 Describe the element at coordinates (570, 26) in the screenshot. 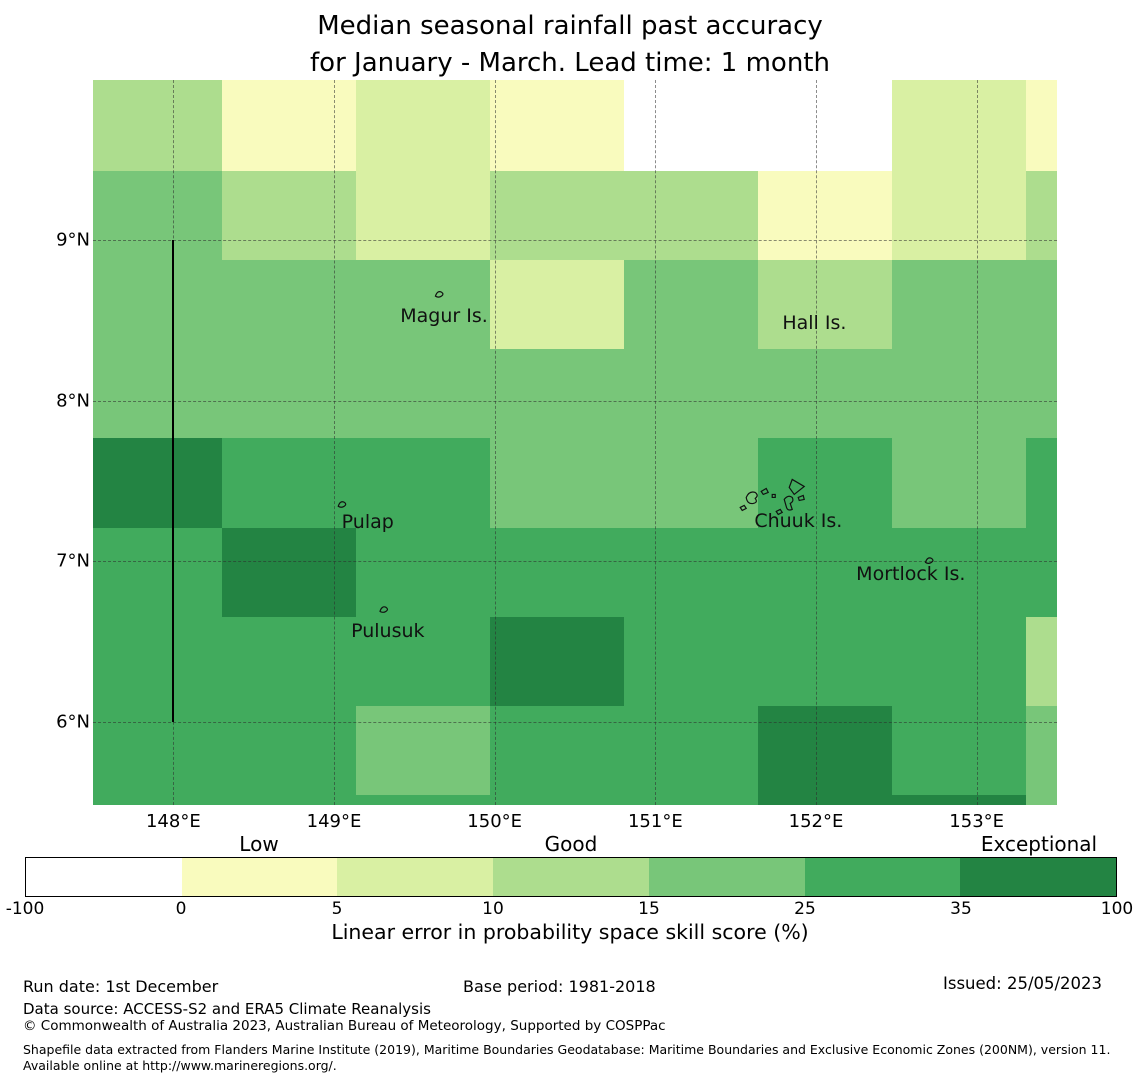

I see `chart-title-line1: Median seasonal rainfall past accuracy` at that location.